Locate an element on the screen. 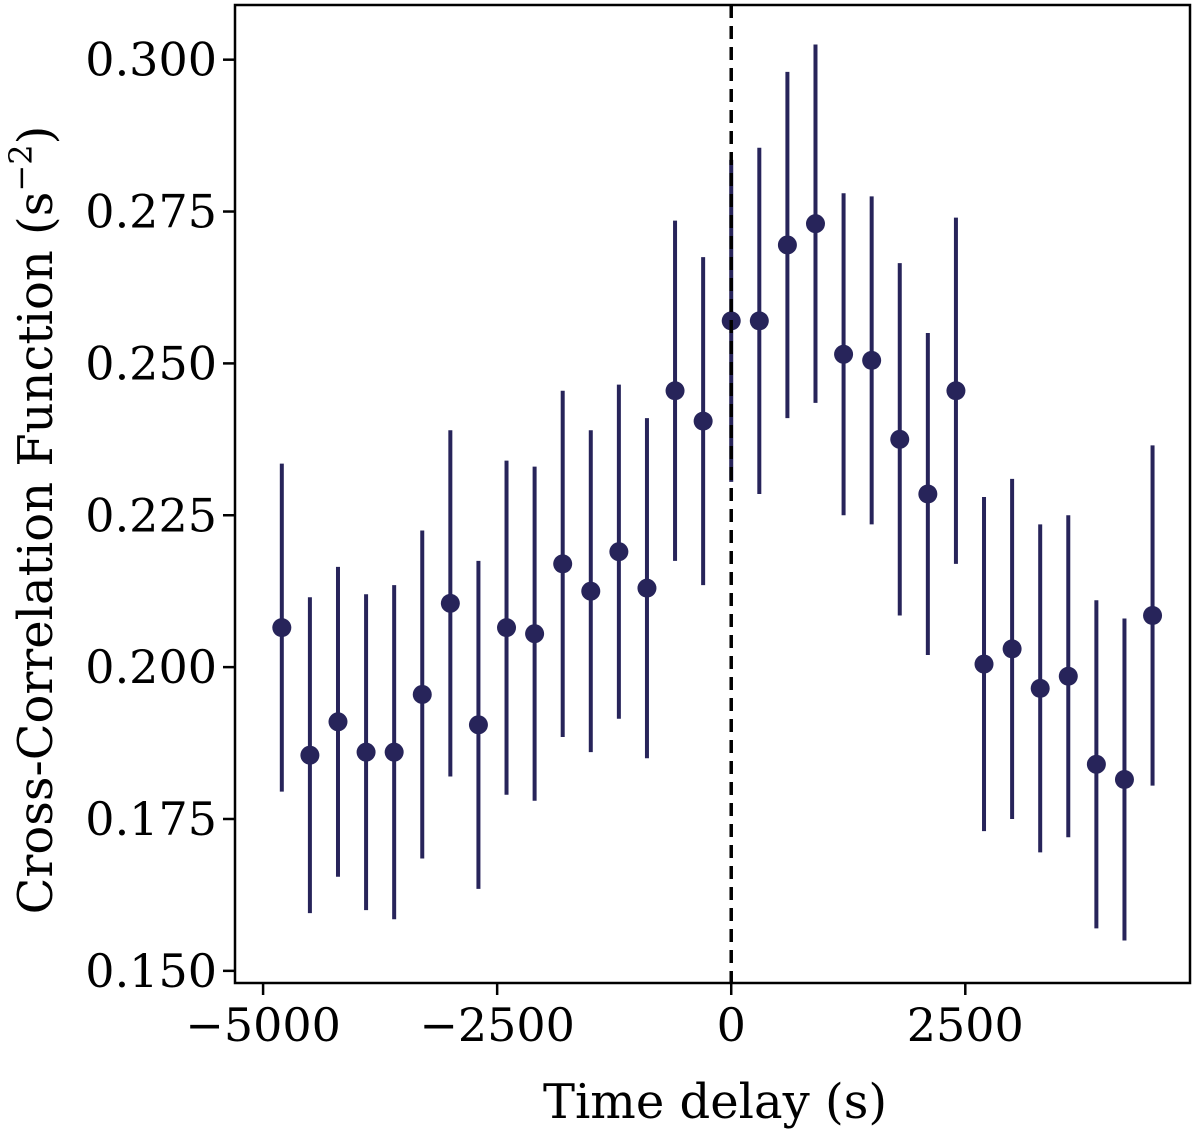  y-tick-label: 0.225 is located at coordinates (151, 515).